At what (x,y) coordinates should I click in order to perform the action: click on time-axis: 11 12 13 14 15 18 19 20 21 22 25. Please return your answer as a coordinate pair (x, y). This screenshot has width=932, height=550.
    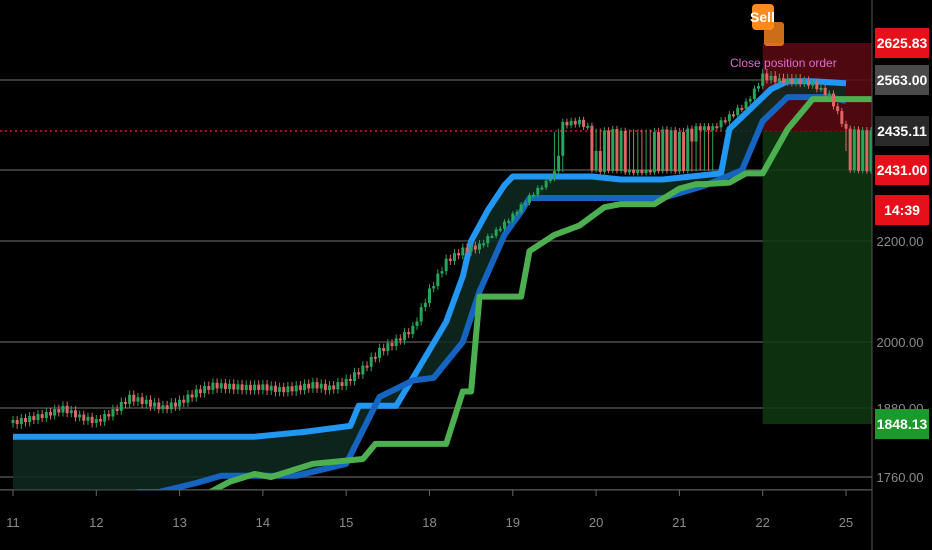
    Looking at the image, I should click on (466, 519).